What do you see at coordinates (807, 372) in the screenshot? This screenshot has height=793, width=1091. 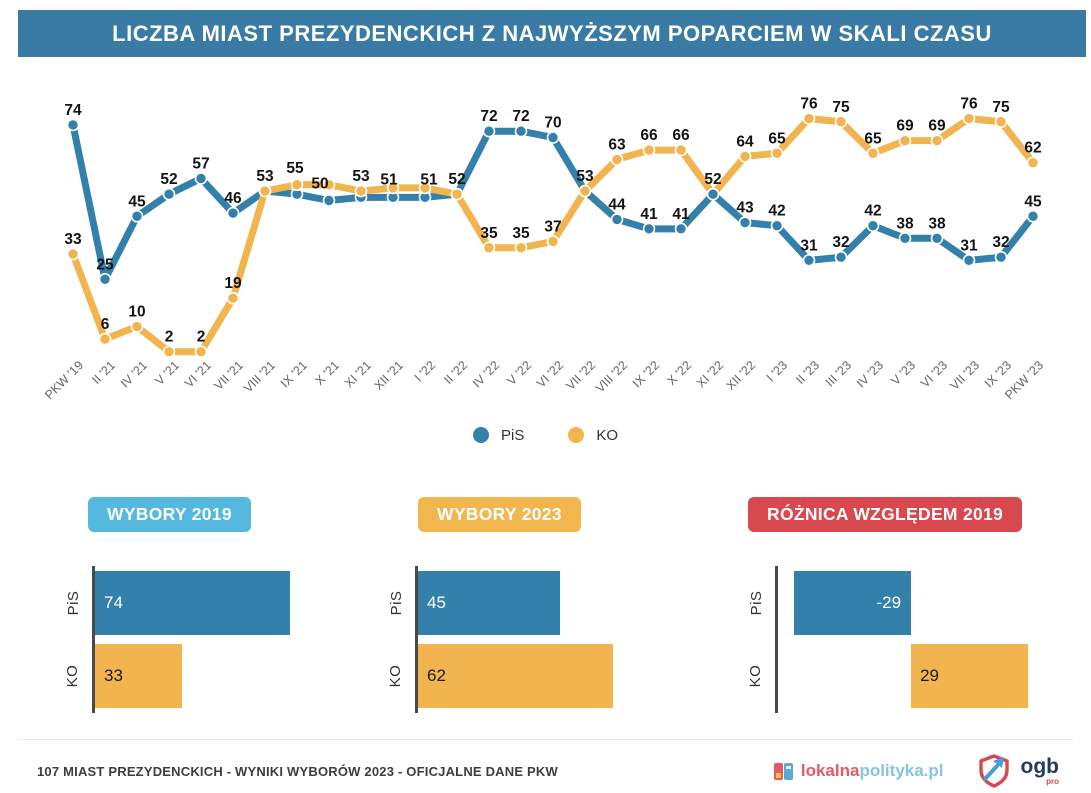 I see `x-tick-label: II '23` at bounding box center [807, 372].